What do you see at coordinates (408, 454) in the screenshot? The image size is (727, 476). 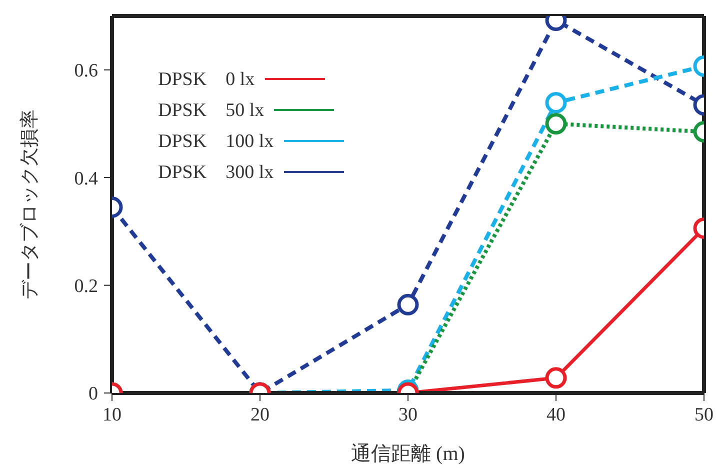 I see `x-axis-title: 通信距離 (m)` at bounding box center [408, 454].